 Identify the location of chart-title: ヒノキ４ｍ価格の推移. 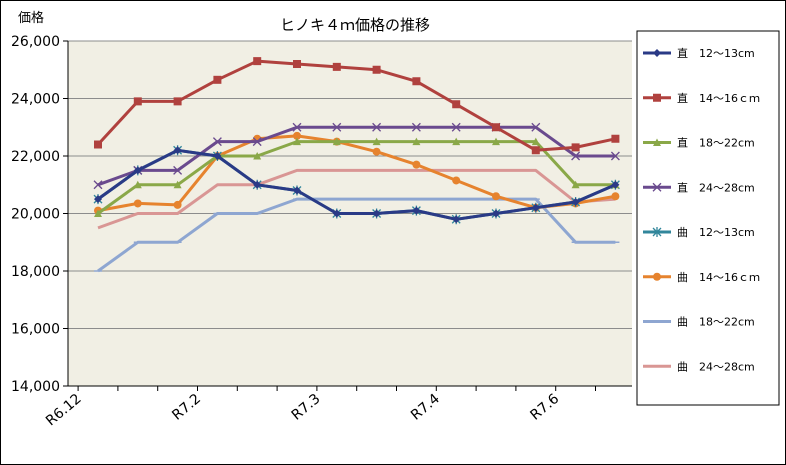
(355, 25).